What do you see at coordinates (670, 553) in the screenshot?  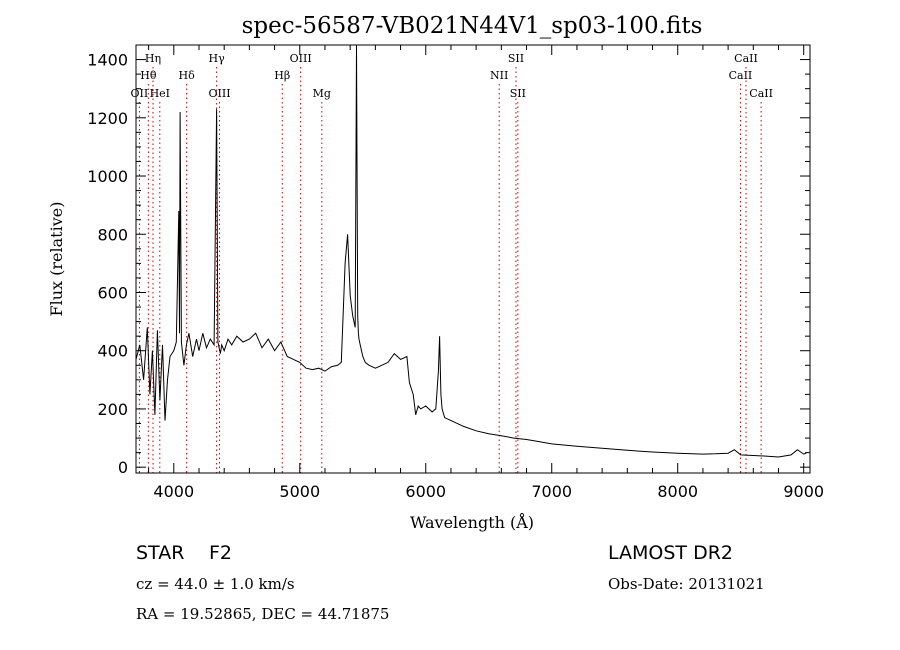 I see `survey-name: LAMOST DR2` at bounding box center [670, 553].